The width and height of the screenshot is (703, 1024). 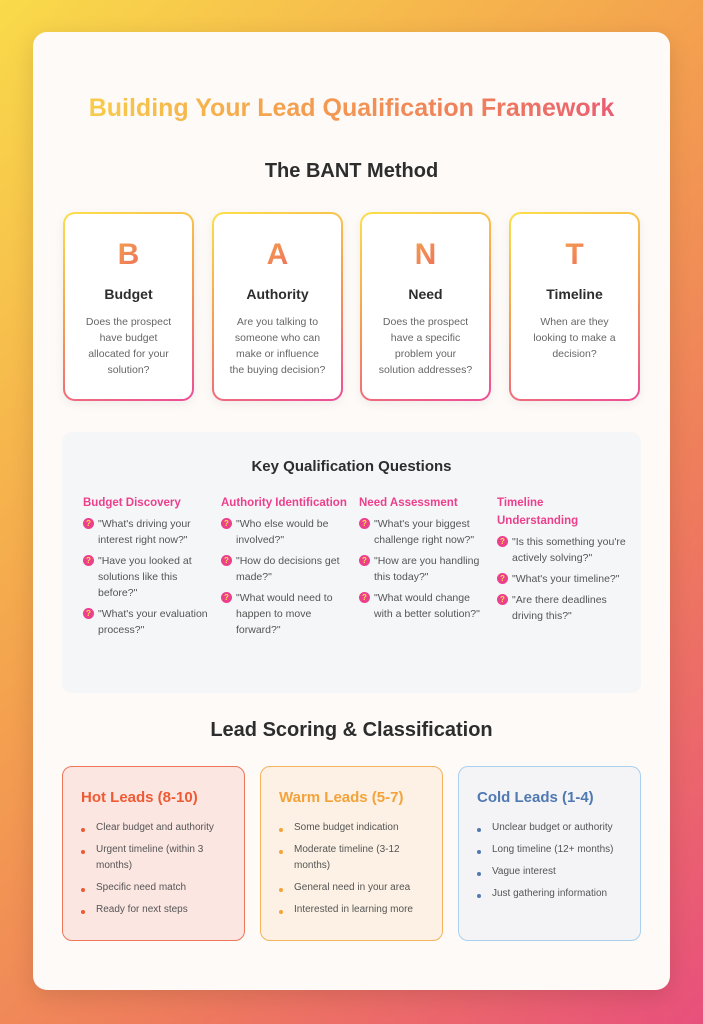 I want to click on lead-criterion-text: Vague interest, so click(x=524, y=871).